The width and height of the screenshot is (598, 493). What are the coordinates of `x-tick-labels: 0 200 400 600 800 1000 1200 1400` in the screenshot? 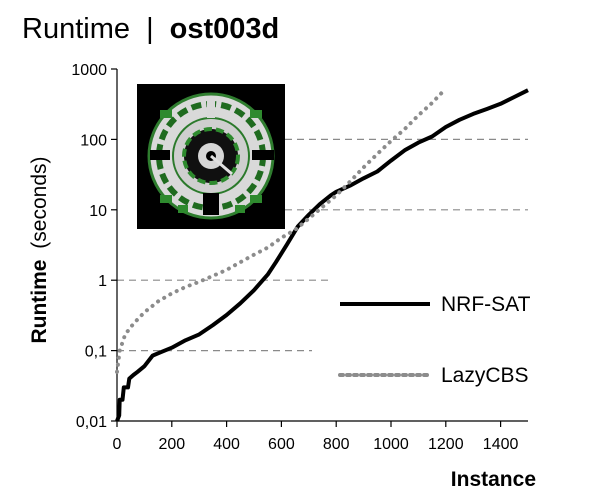 It's located at (316, 437).